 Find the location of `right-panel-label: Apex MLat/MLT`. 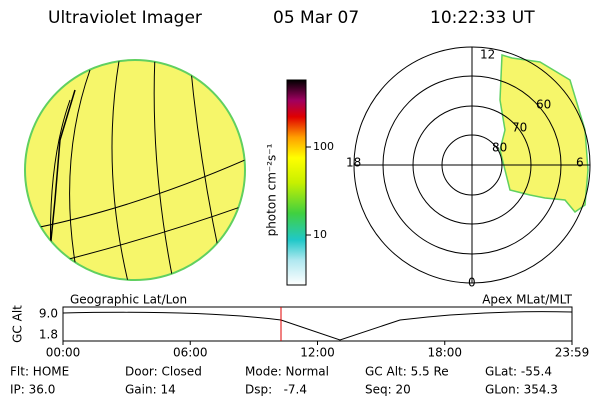

right-panel-label: Apex MLat/MLT is located at coordinates (527, 300).